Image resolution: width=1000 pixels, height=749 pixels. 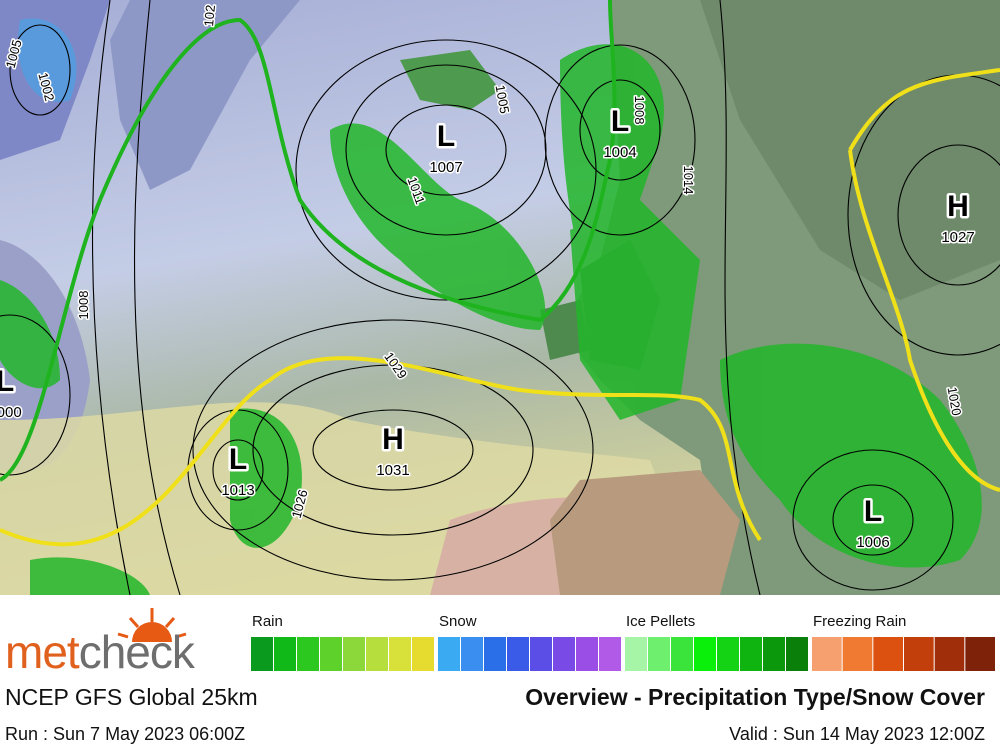 I want to click on logo-suffix: check, so click(x=137, y=652).